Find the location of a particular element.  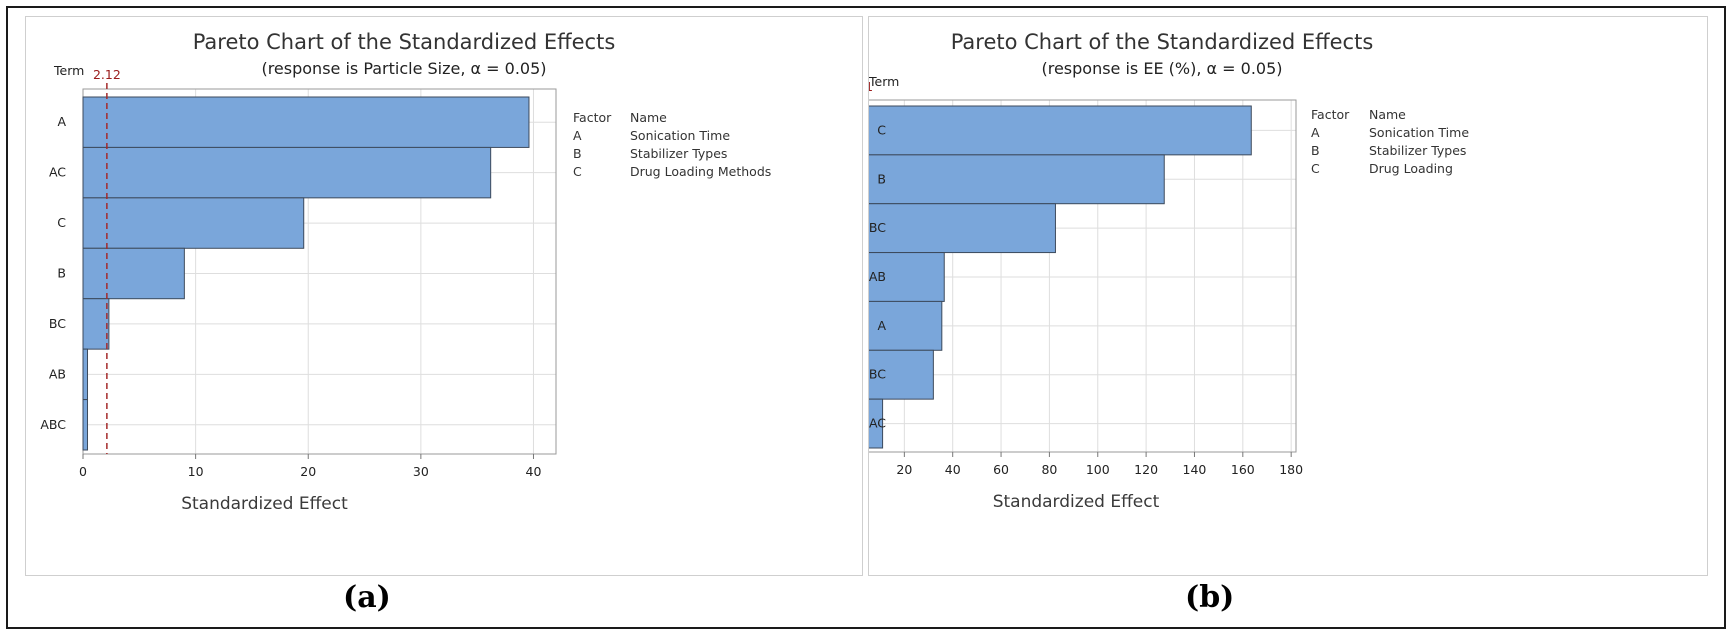

a-xtick-label-0: 0 is located at coordinates (83, 471).